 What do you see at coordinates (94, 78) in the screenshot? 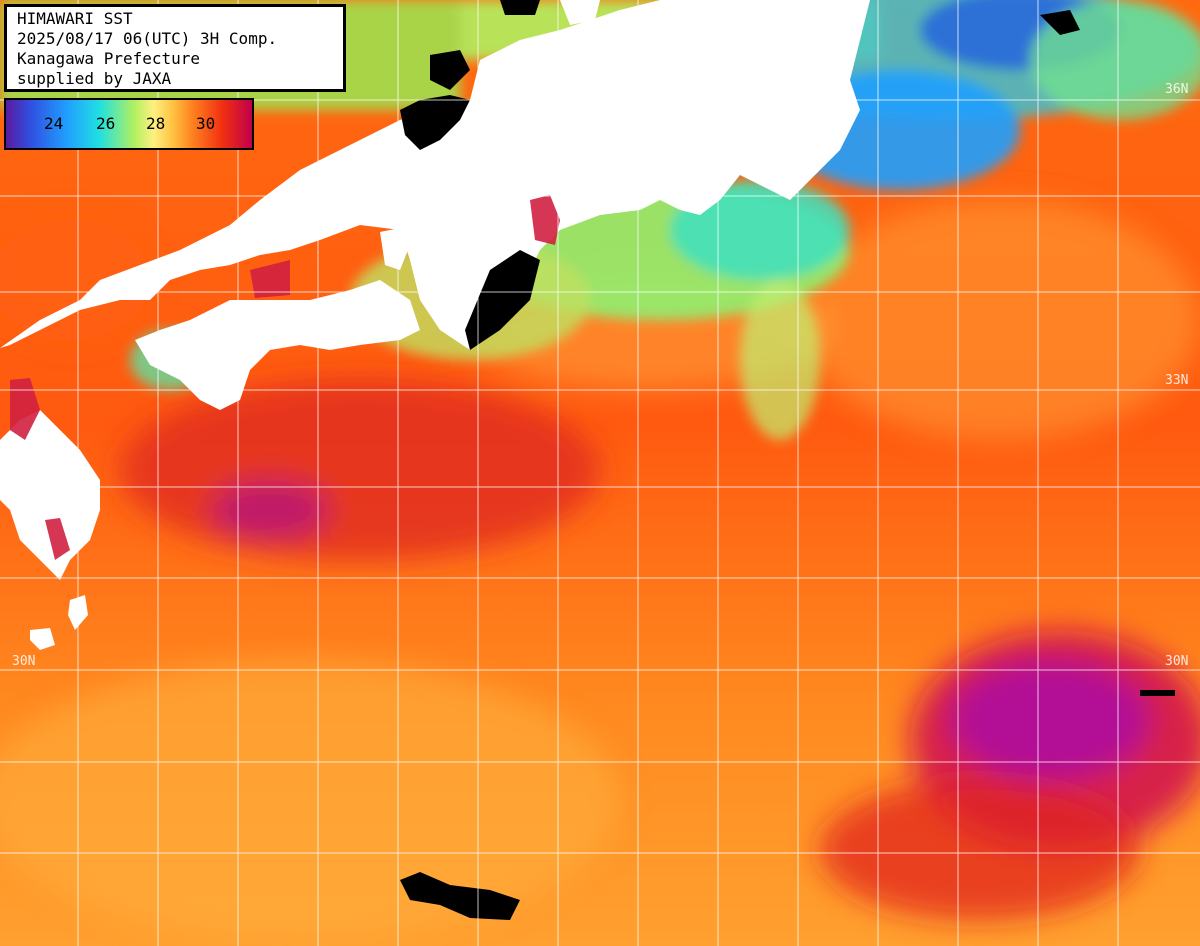
I see `info-supplier: supplied by JAXA` at bounding box center [94, 78].